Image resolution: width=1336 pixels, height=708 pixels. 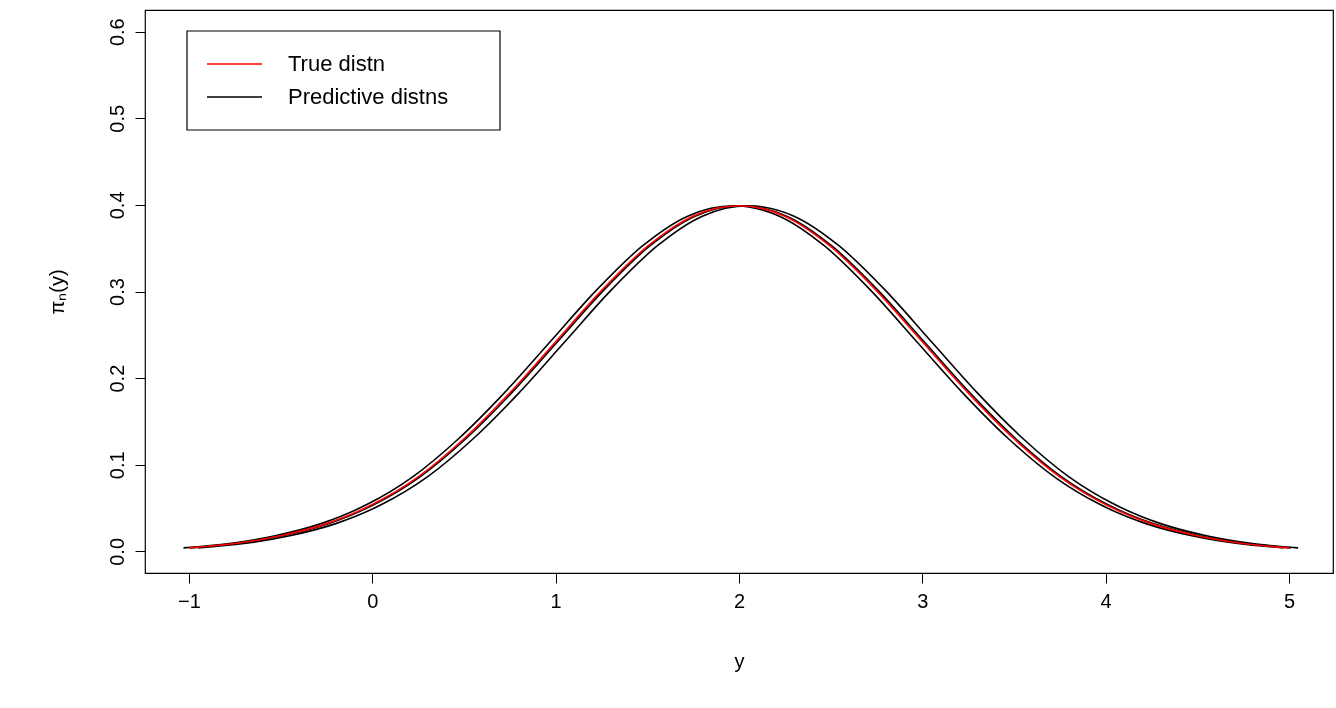 I want to click on y-tick-label: 0.5, so click(x=116, y=118).